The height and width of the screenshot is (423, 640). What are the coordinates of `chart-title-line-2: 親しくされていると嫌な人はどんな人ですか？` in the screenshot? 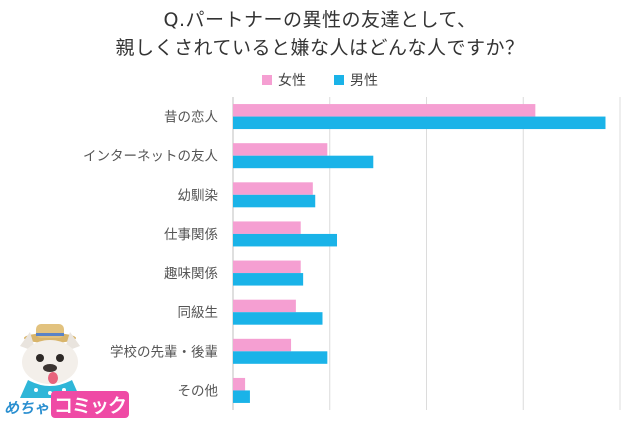 It's located at (320, 48).